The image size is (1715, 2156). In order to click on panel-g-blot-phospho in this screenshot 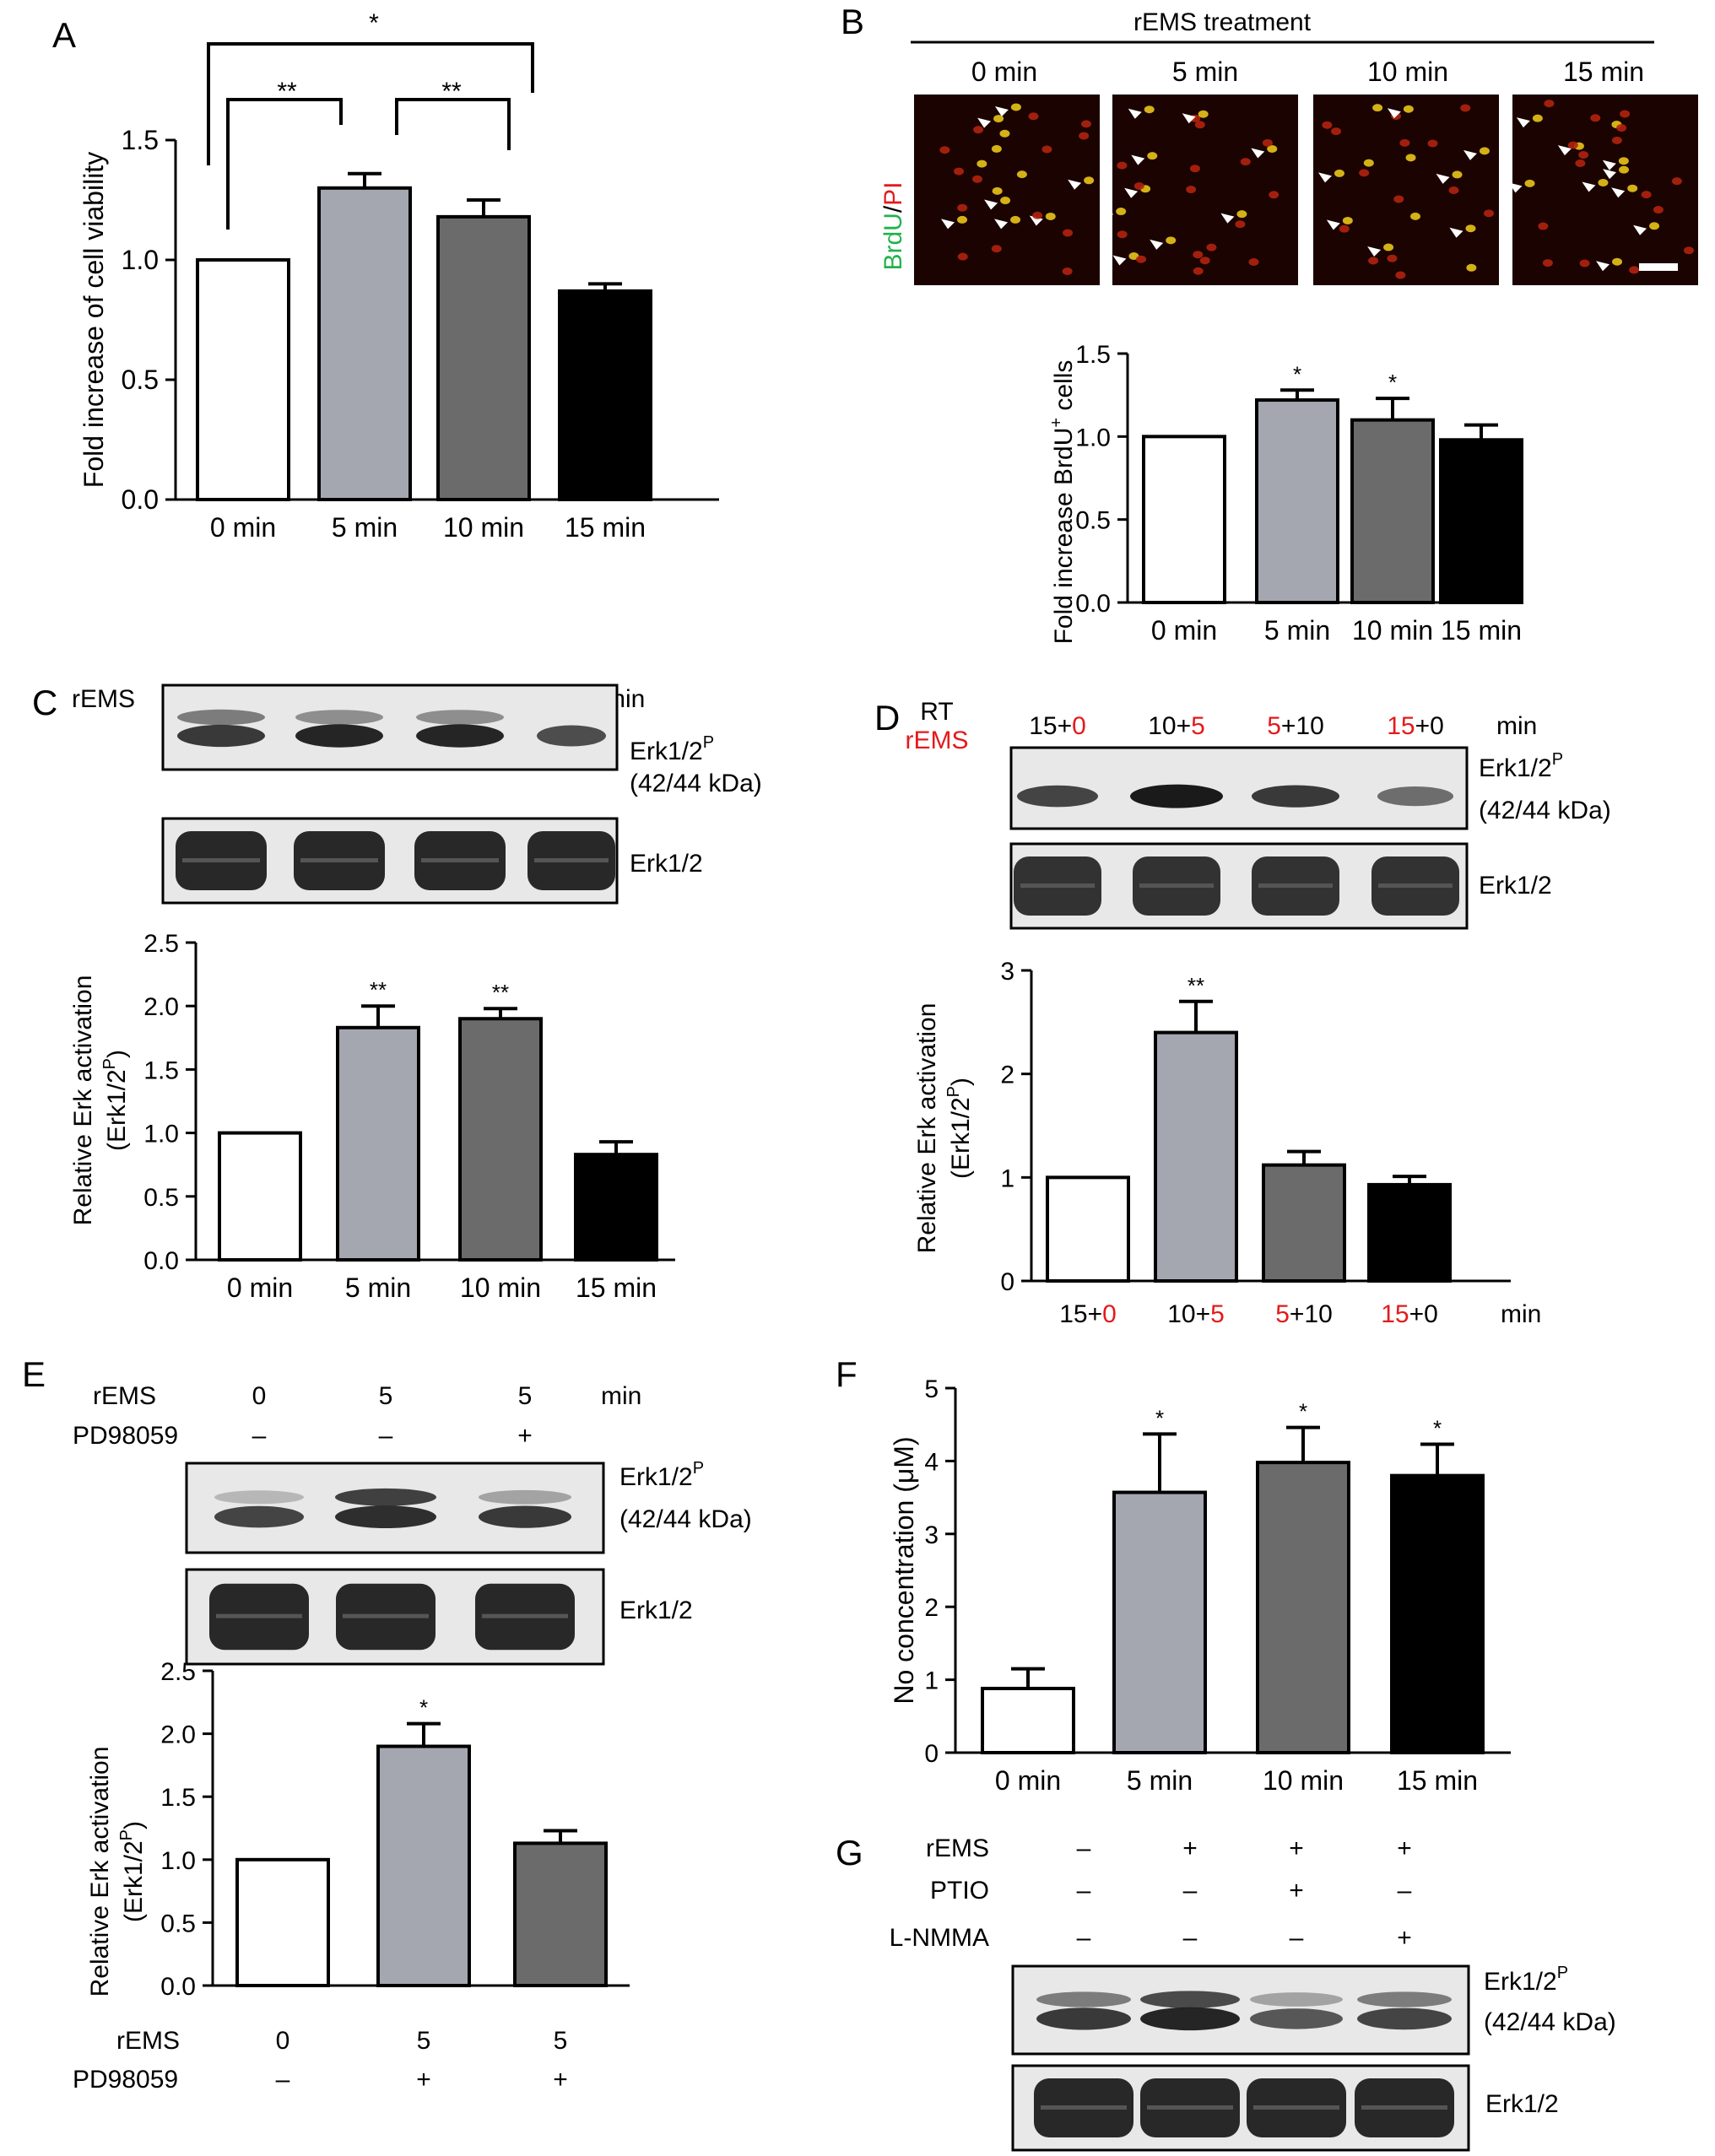, I will do `click(1240, 2010)`.